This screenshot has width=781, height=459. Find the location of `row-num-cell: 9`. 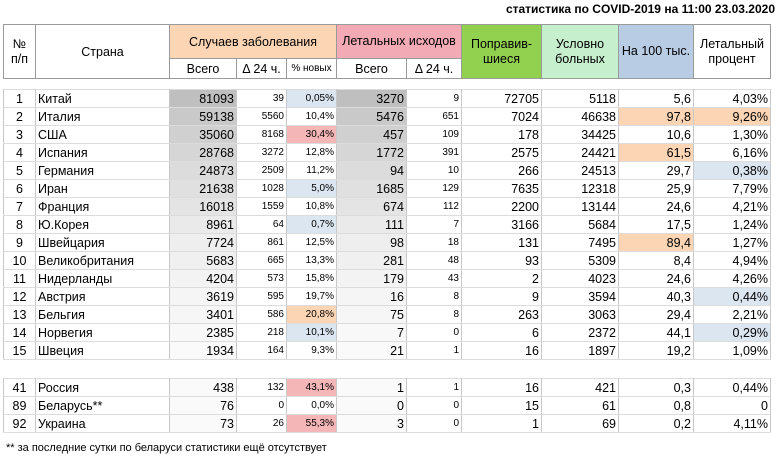

row-num-cell: 9 is located at coordinates (19, 242).